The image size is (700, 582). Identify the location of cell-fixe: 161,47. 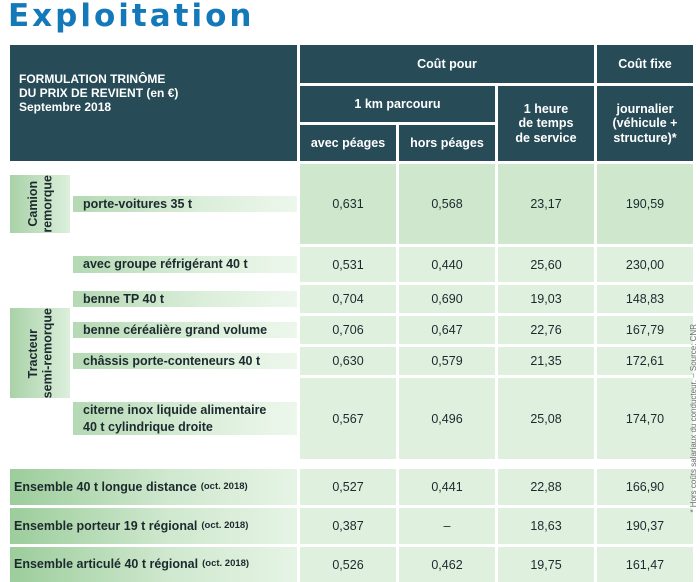
(645, 564).